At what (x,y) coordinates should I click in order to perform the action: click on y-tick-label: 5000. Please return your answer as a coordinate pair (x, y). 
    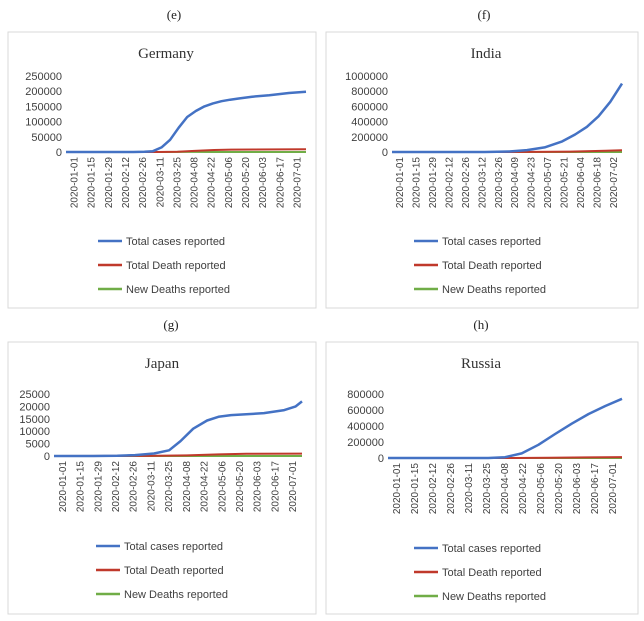
    Looking at the image, I should click on (38, 445).